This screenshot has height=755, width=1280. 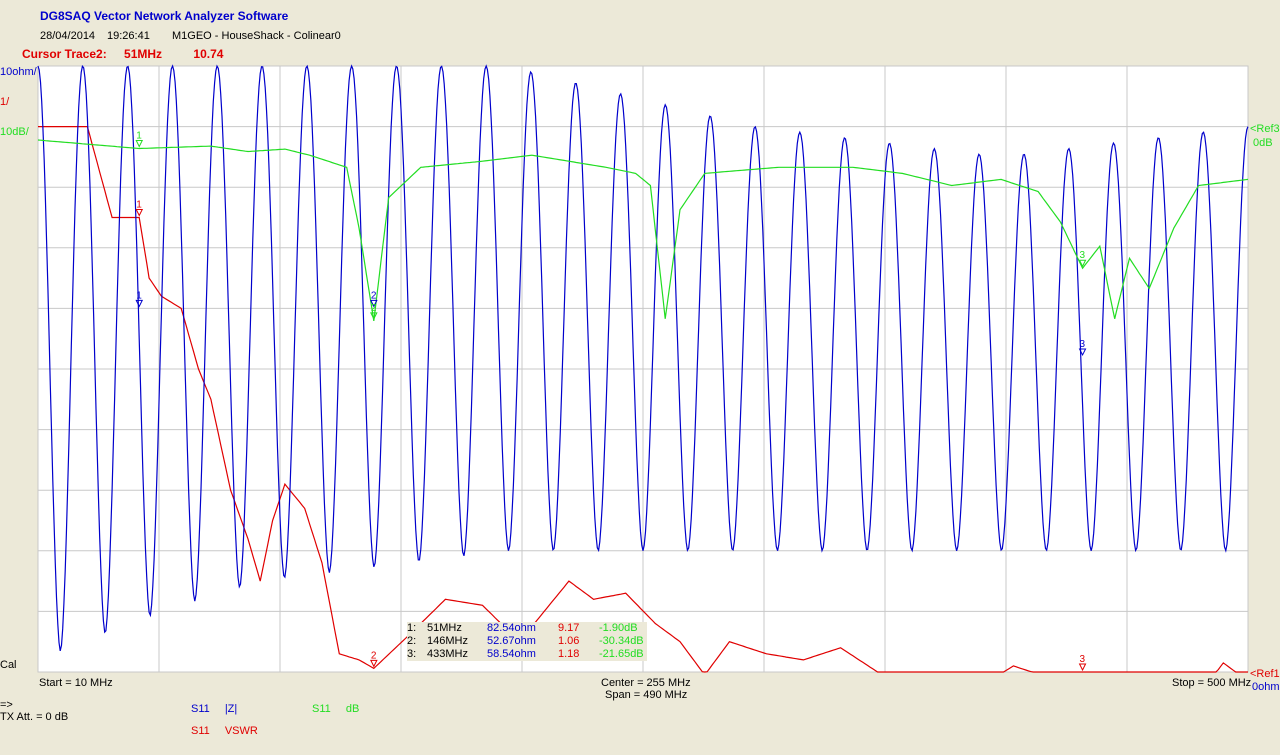 I want to click on scale-green: 10dB/, so click(x=14, y=132).